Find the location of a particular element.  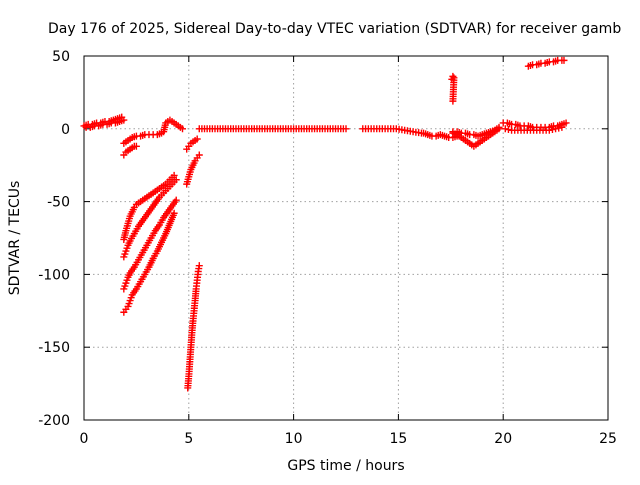

y-tick-label: -200 is located at coordinates (54, 421).